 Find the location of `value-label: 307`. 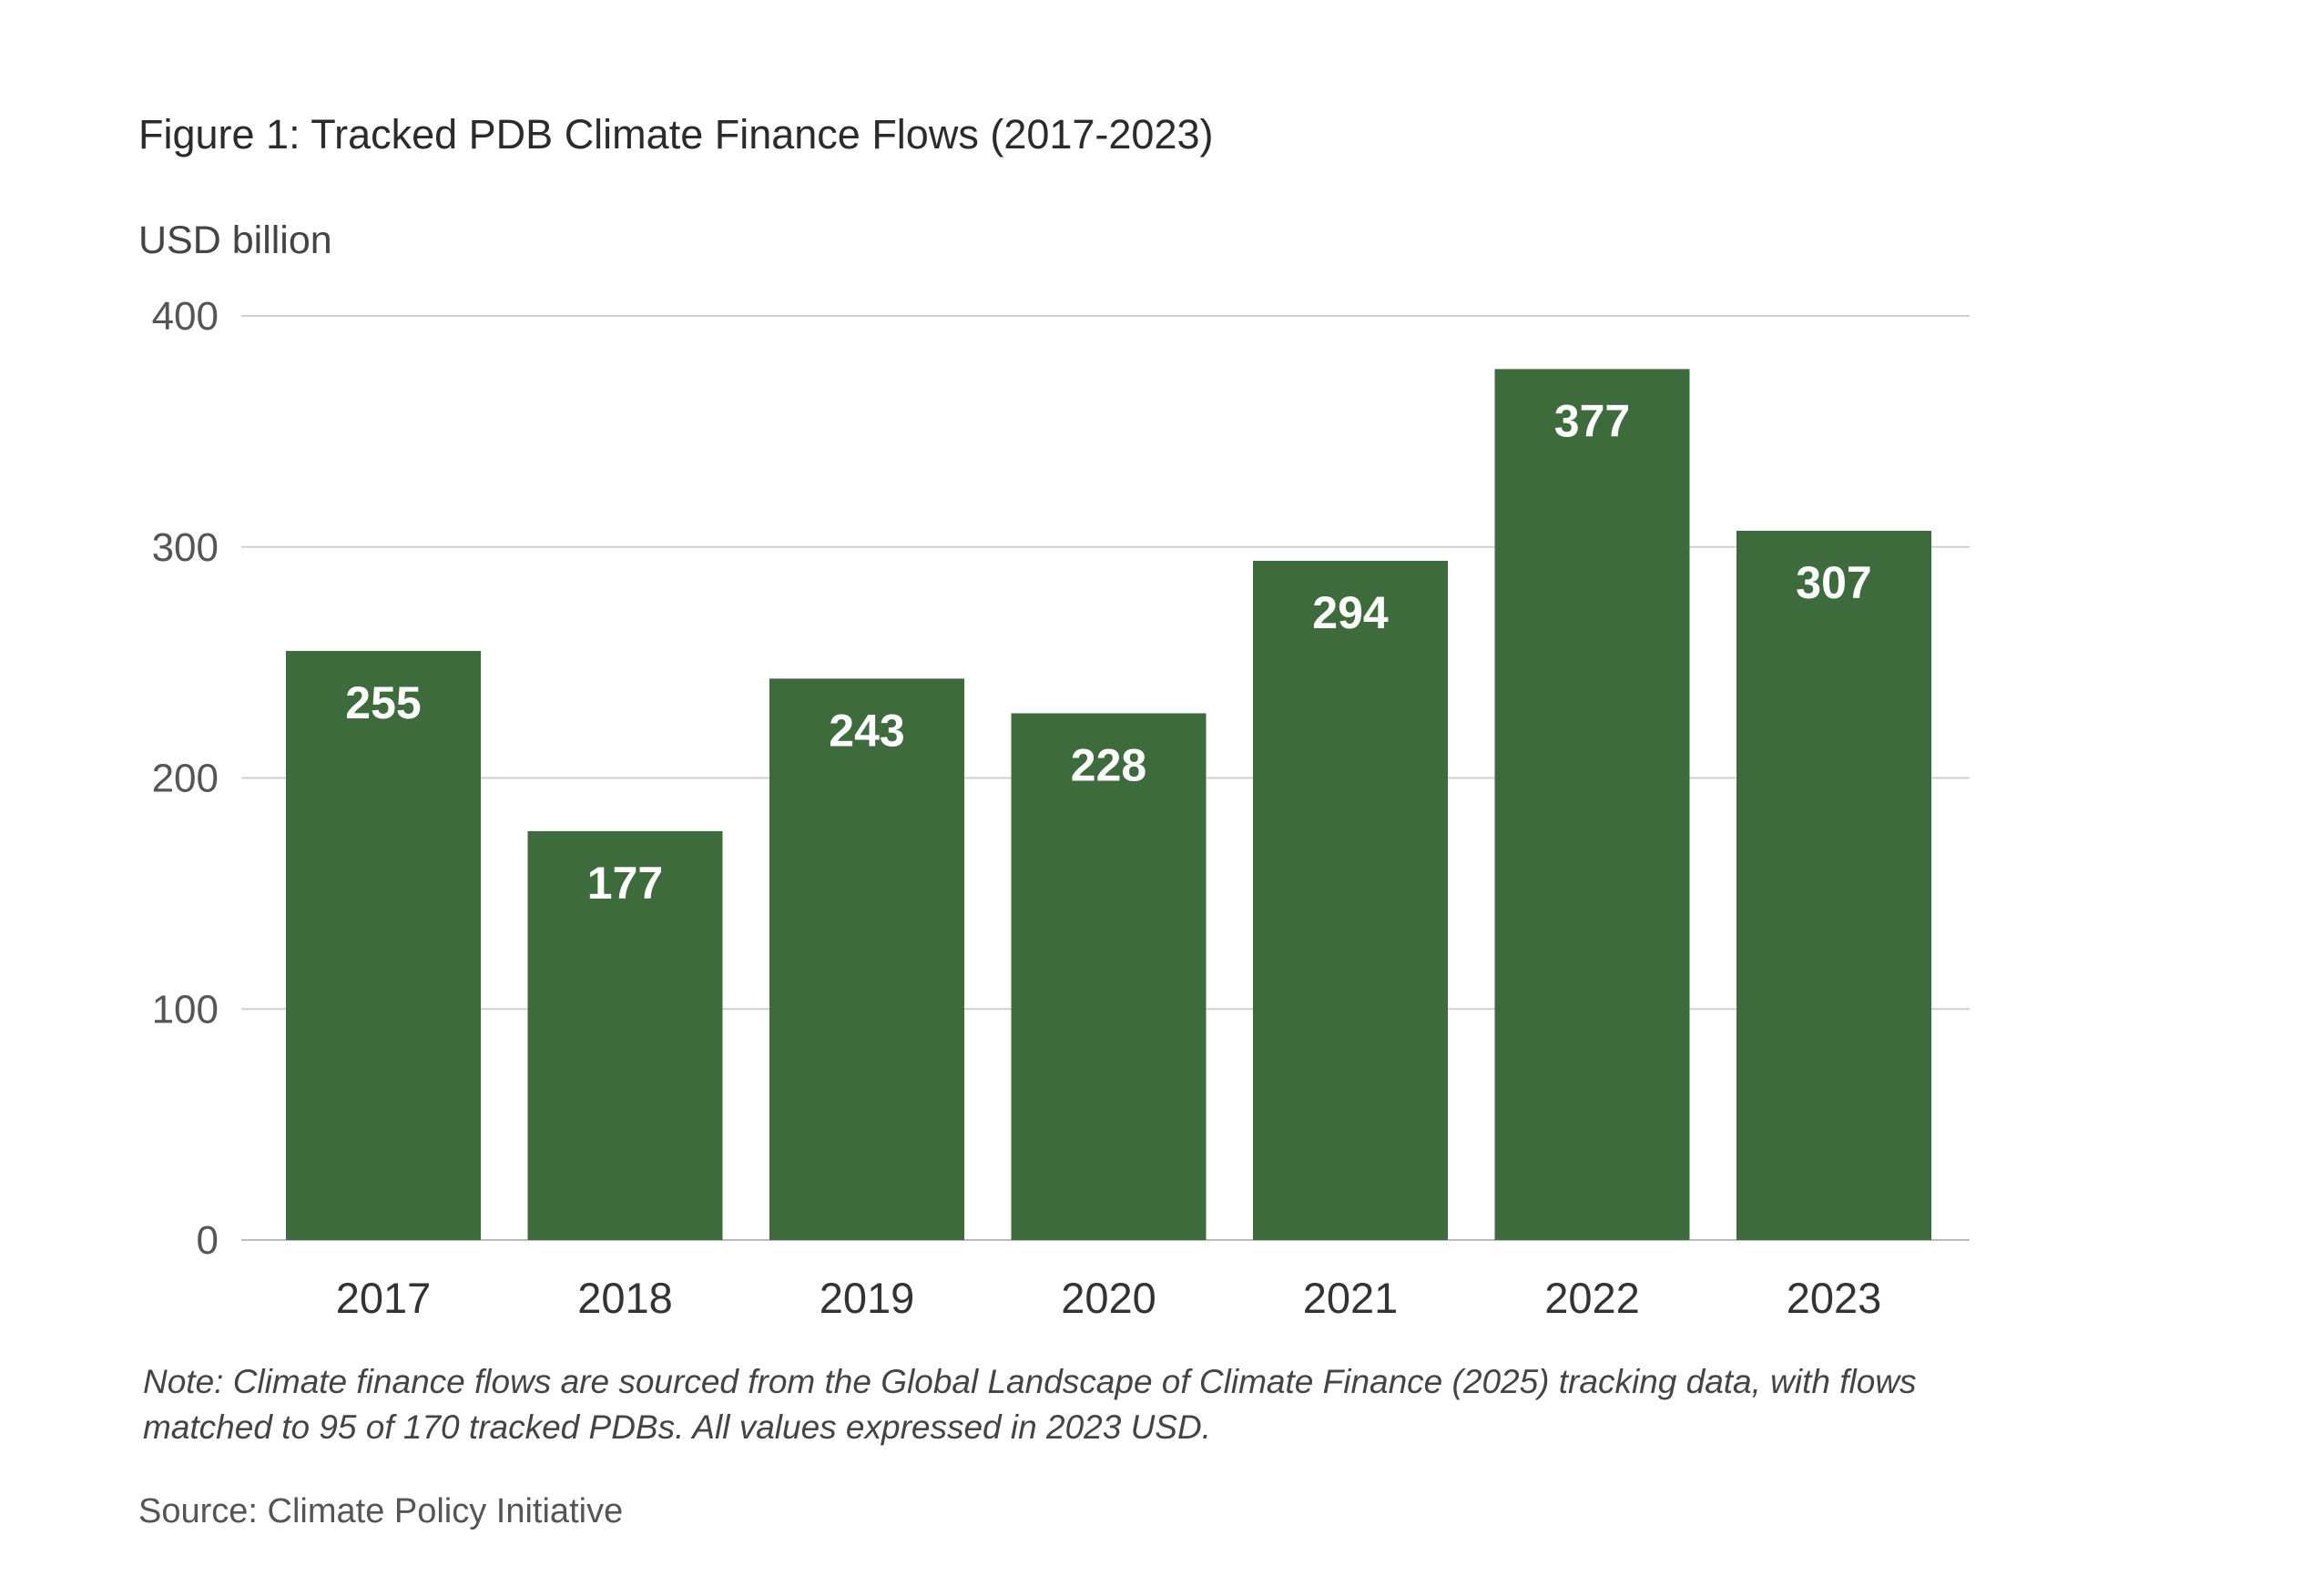

value-label: 307 is located at coordinates (1834, 582).